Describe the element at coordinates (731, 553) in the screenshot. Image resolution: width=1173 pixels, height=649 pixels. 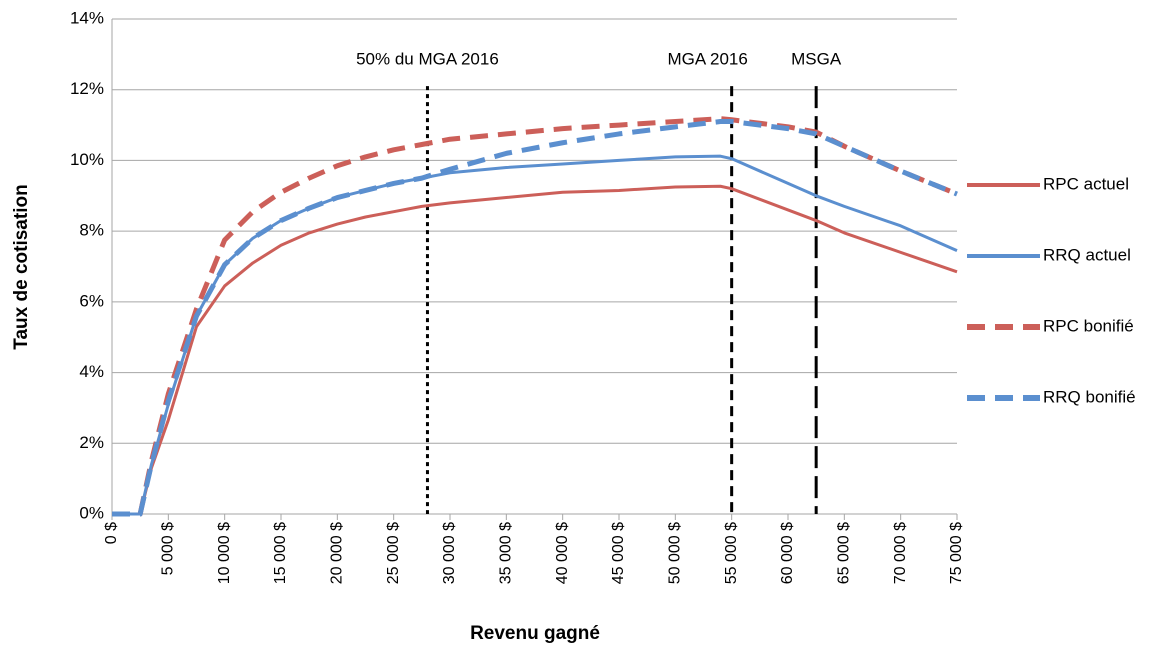
I see `x-tick-label: 55 000 $` at that location.